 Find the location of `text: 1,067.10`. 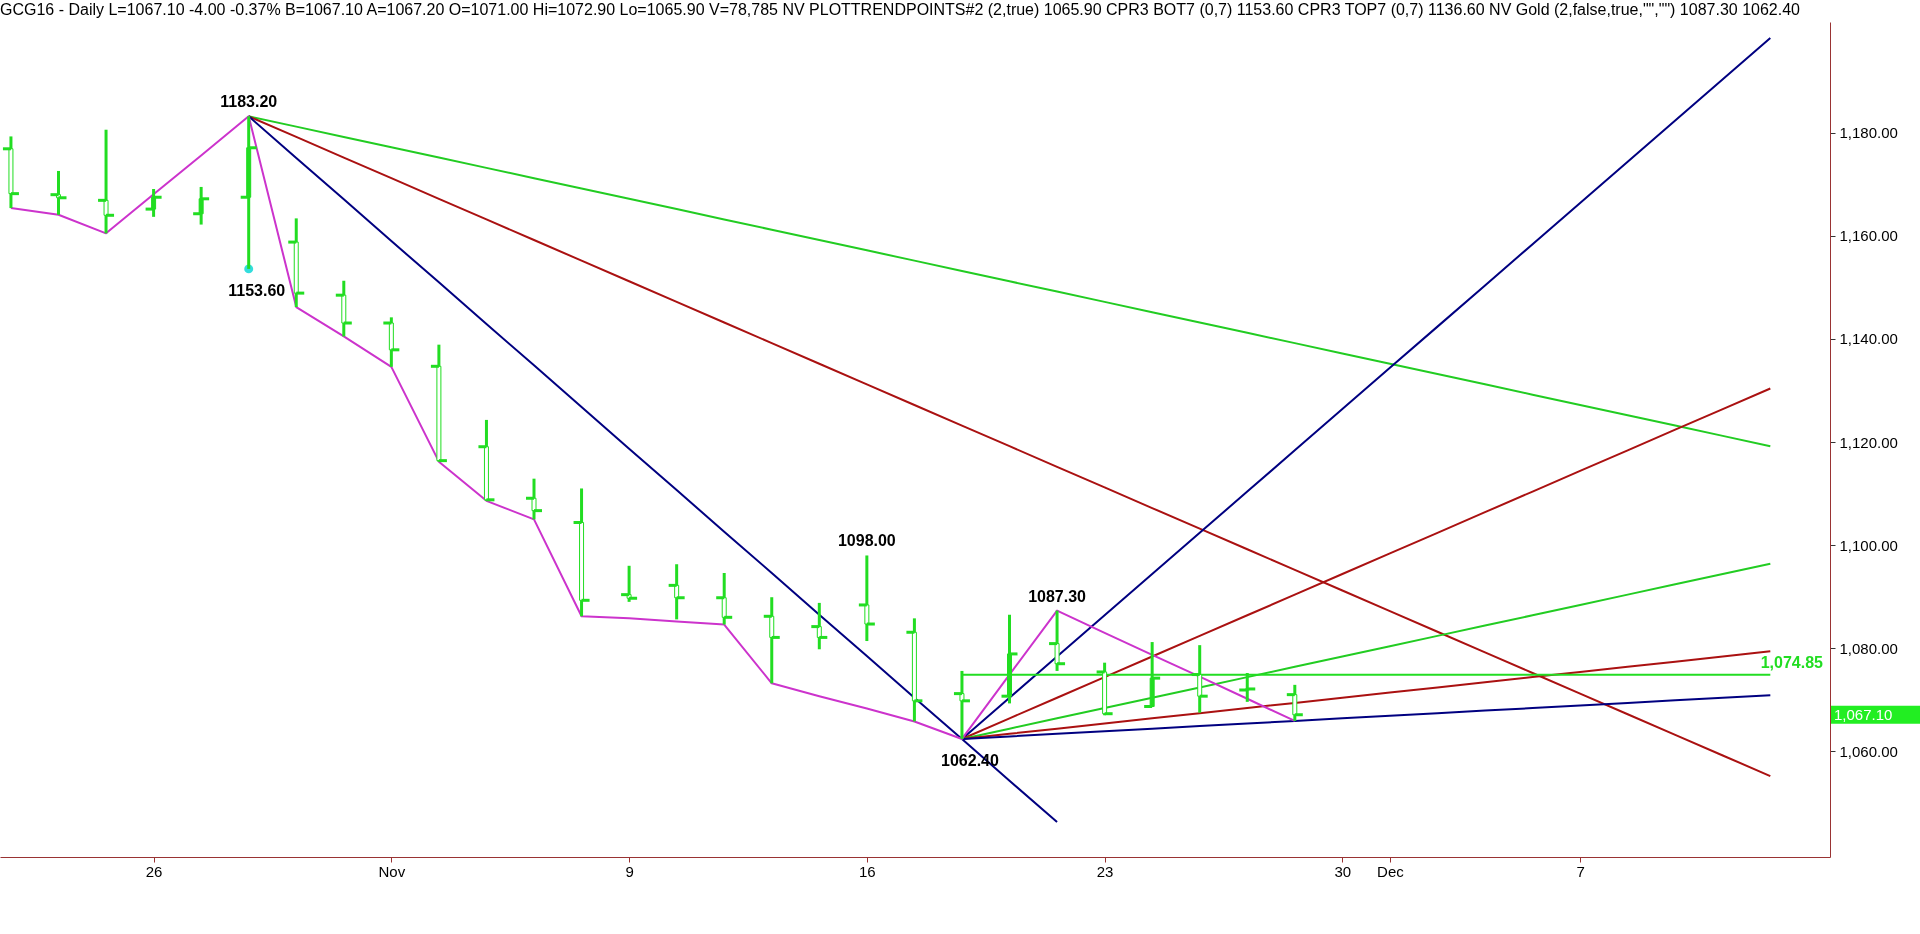

text: 1,067.10 is located at coordinates (1863, 714).